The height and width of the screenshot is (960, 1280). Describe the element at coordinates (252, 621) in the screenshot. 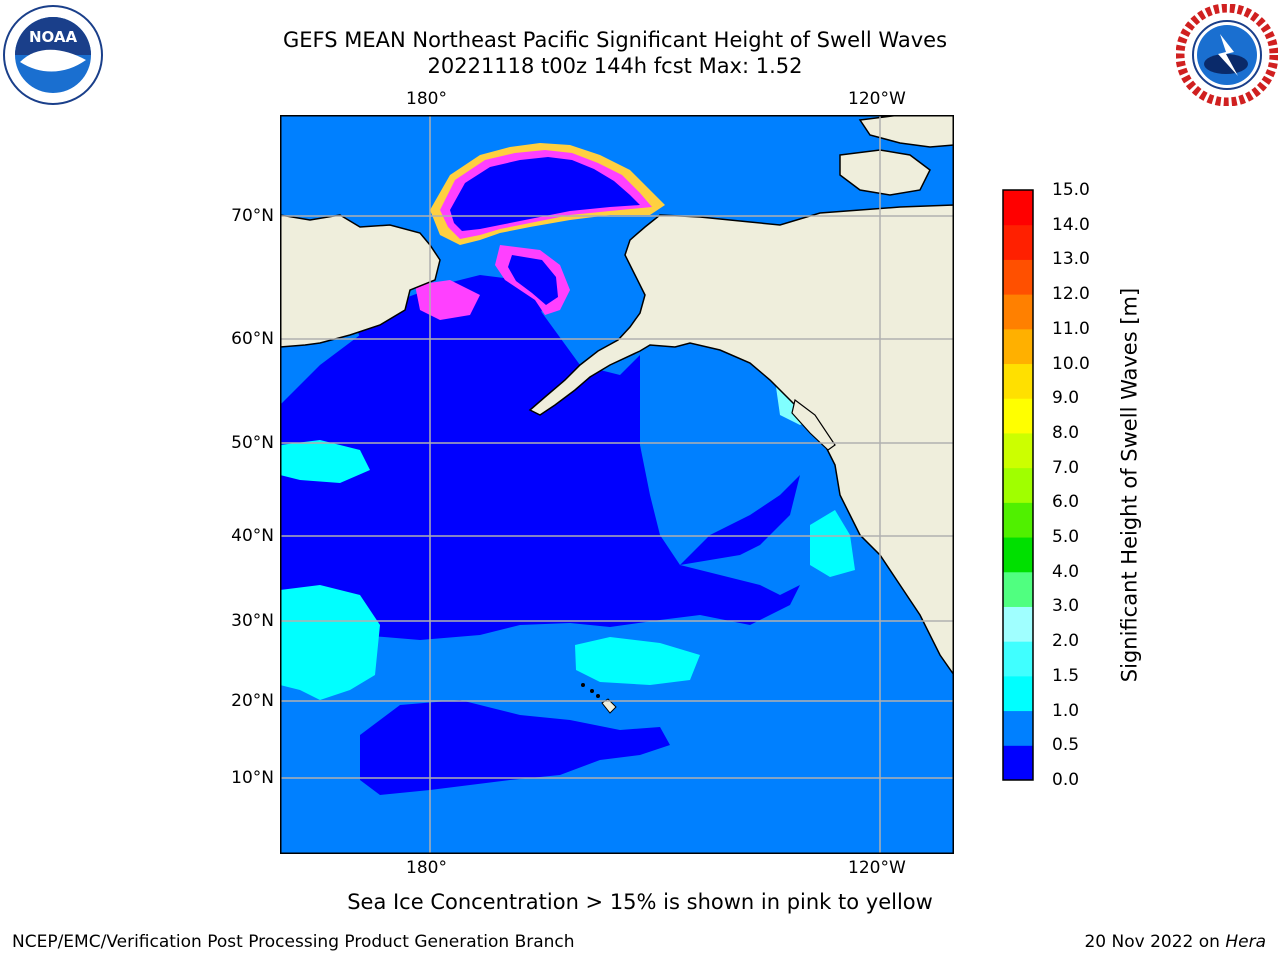

I see `lat-label-30n: 30°N` at that location.